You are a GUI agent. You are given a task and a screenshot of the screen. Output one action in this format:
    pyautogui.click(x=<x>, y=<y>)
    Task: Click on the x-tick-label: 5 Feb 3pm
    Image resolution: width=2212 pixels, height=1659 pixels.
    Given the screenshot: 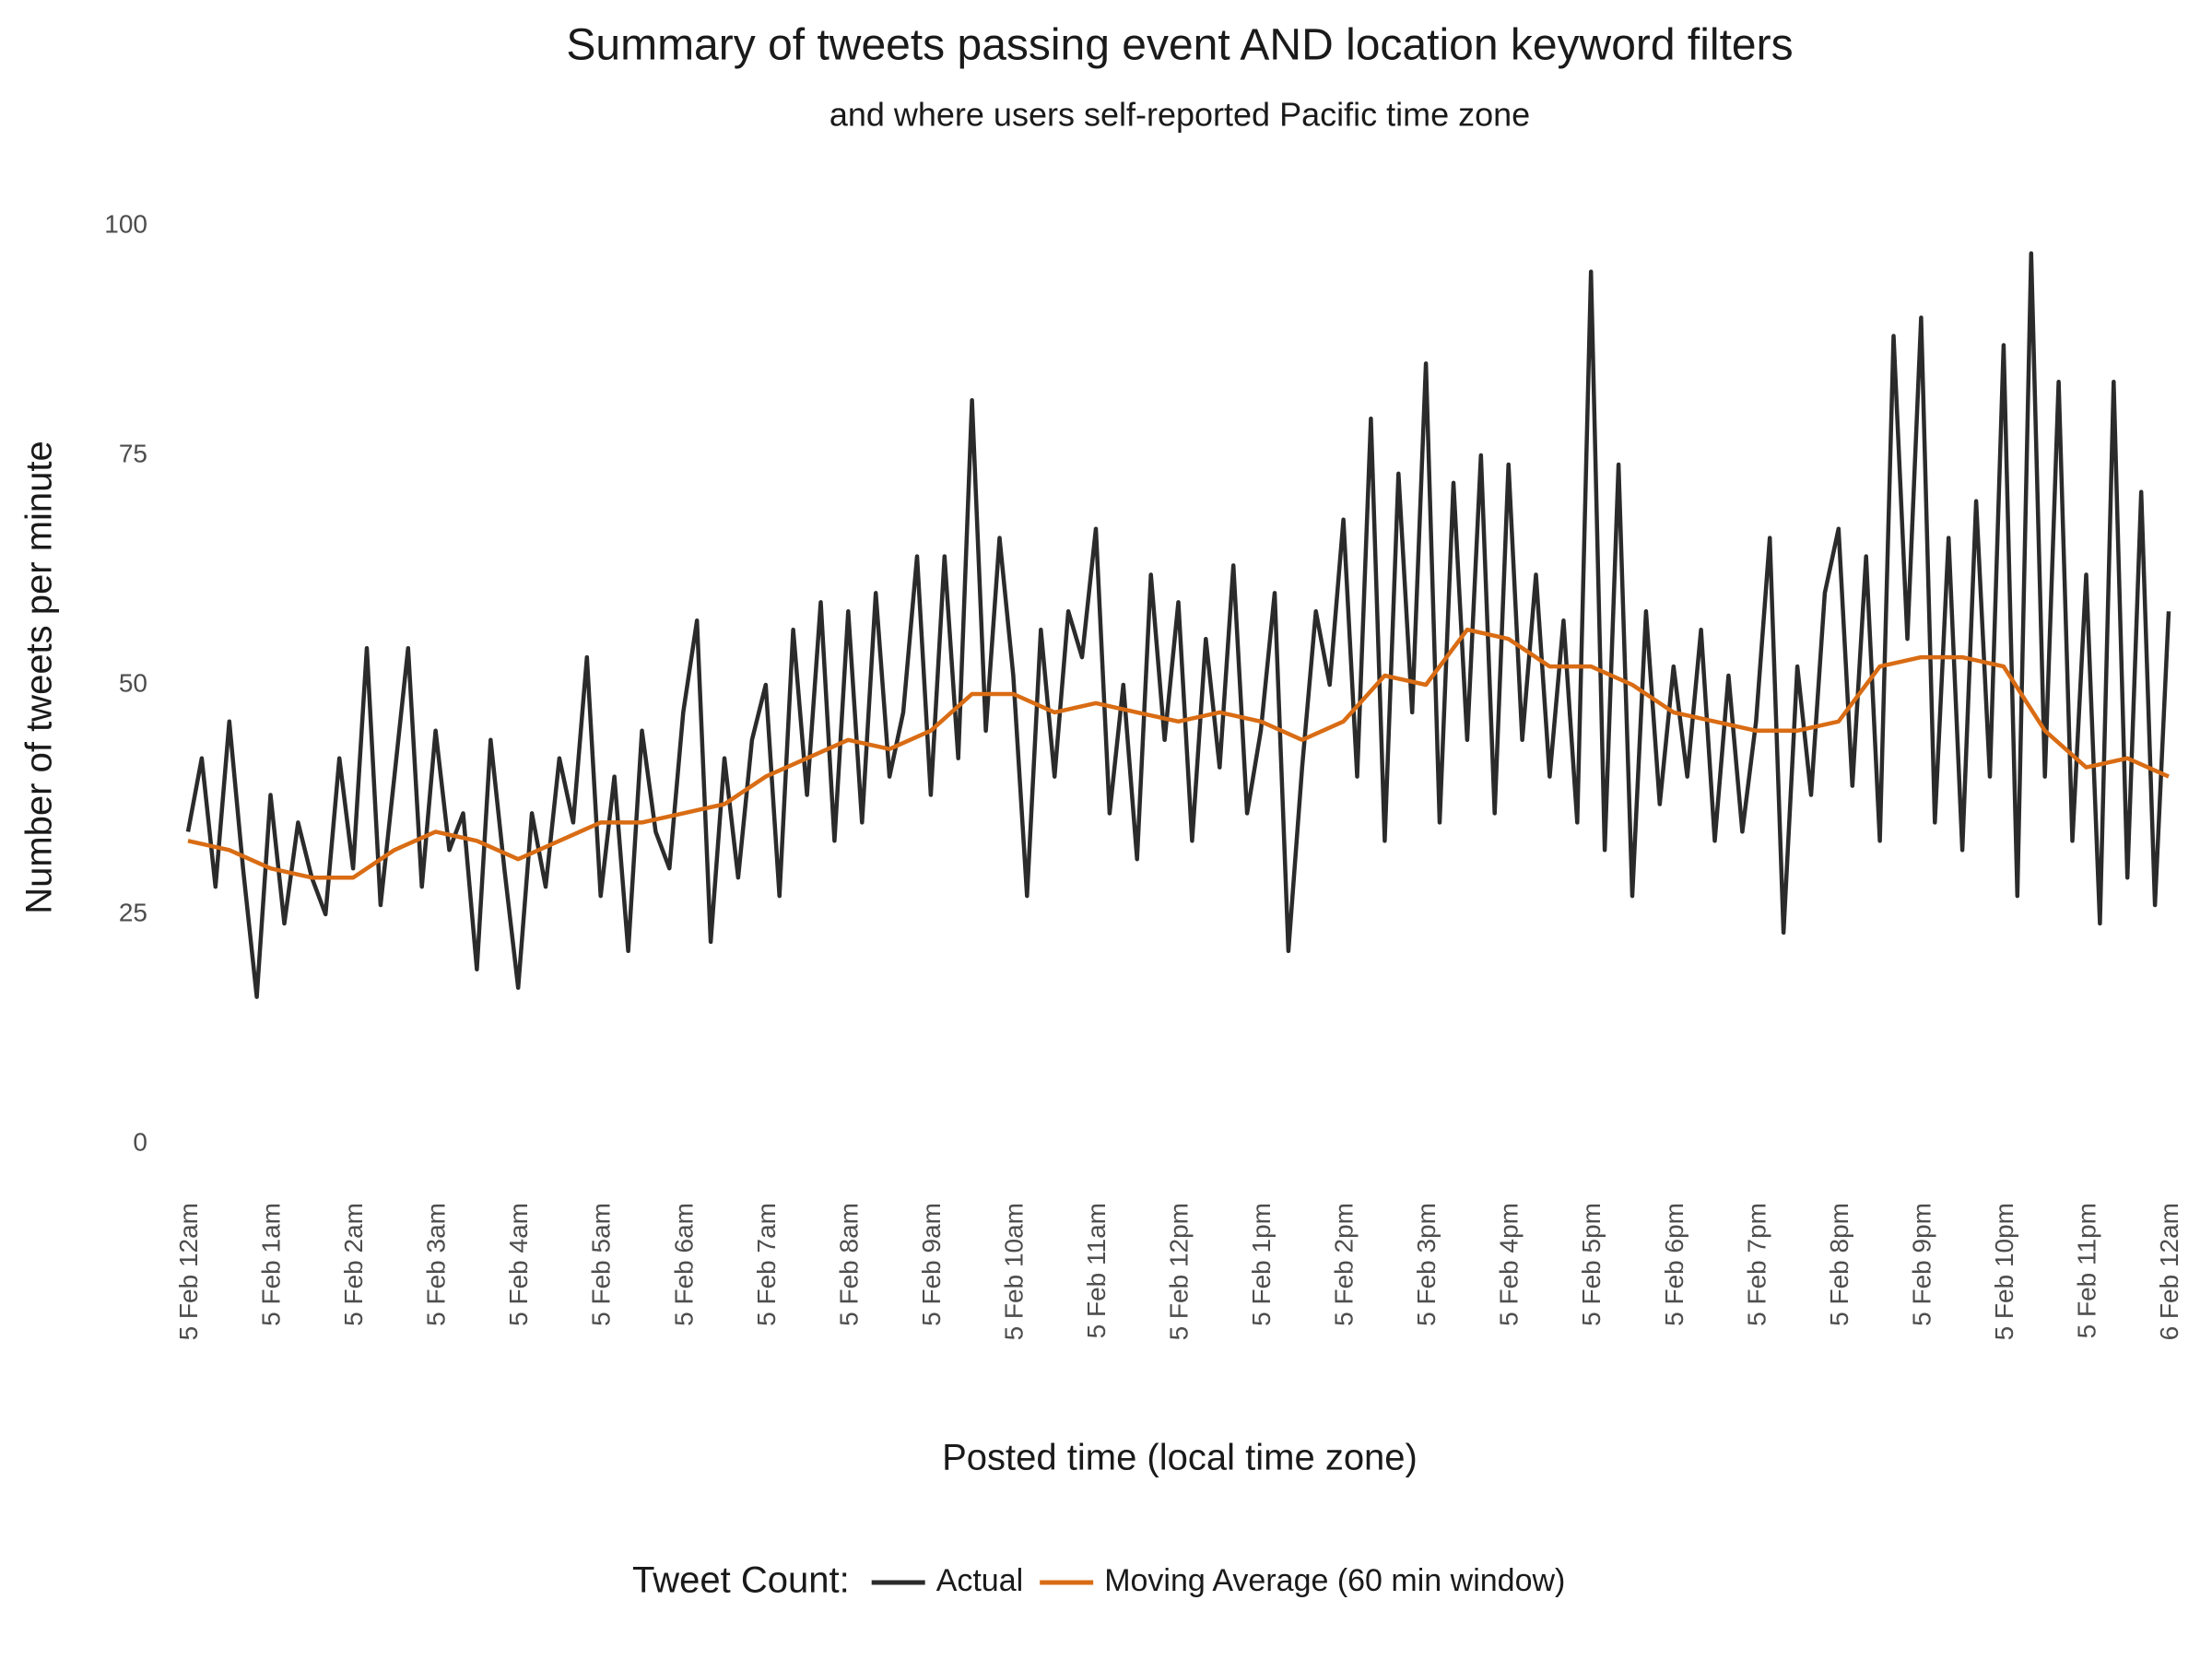 What is the action you would take?
    pyautogui.click(x=1426, y=1264)
    